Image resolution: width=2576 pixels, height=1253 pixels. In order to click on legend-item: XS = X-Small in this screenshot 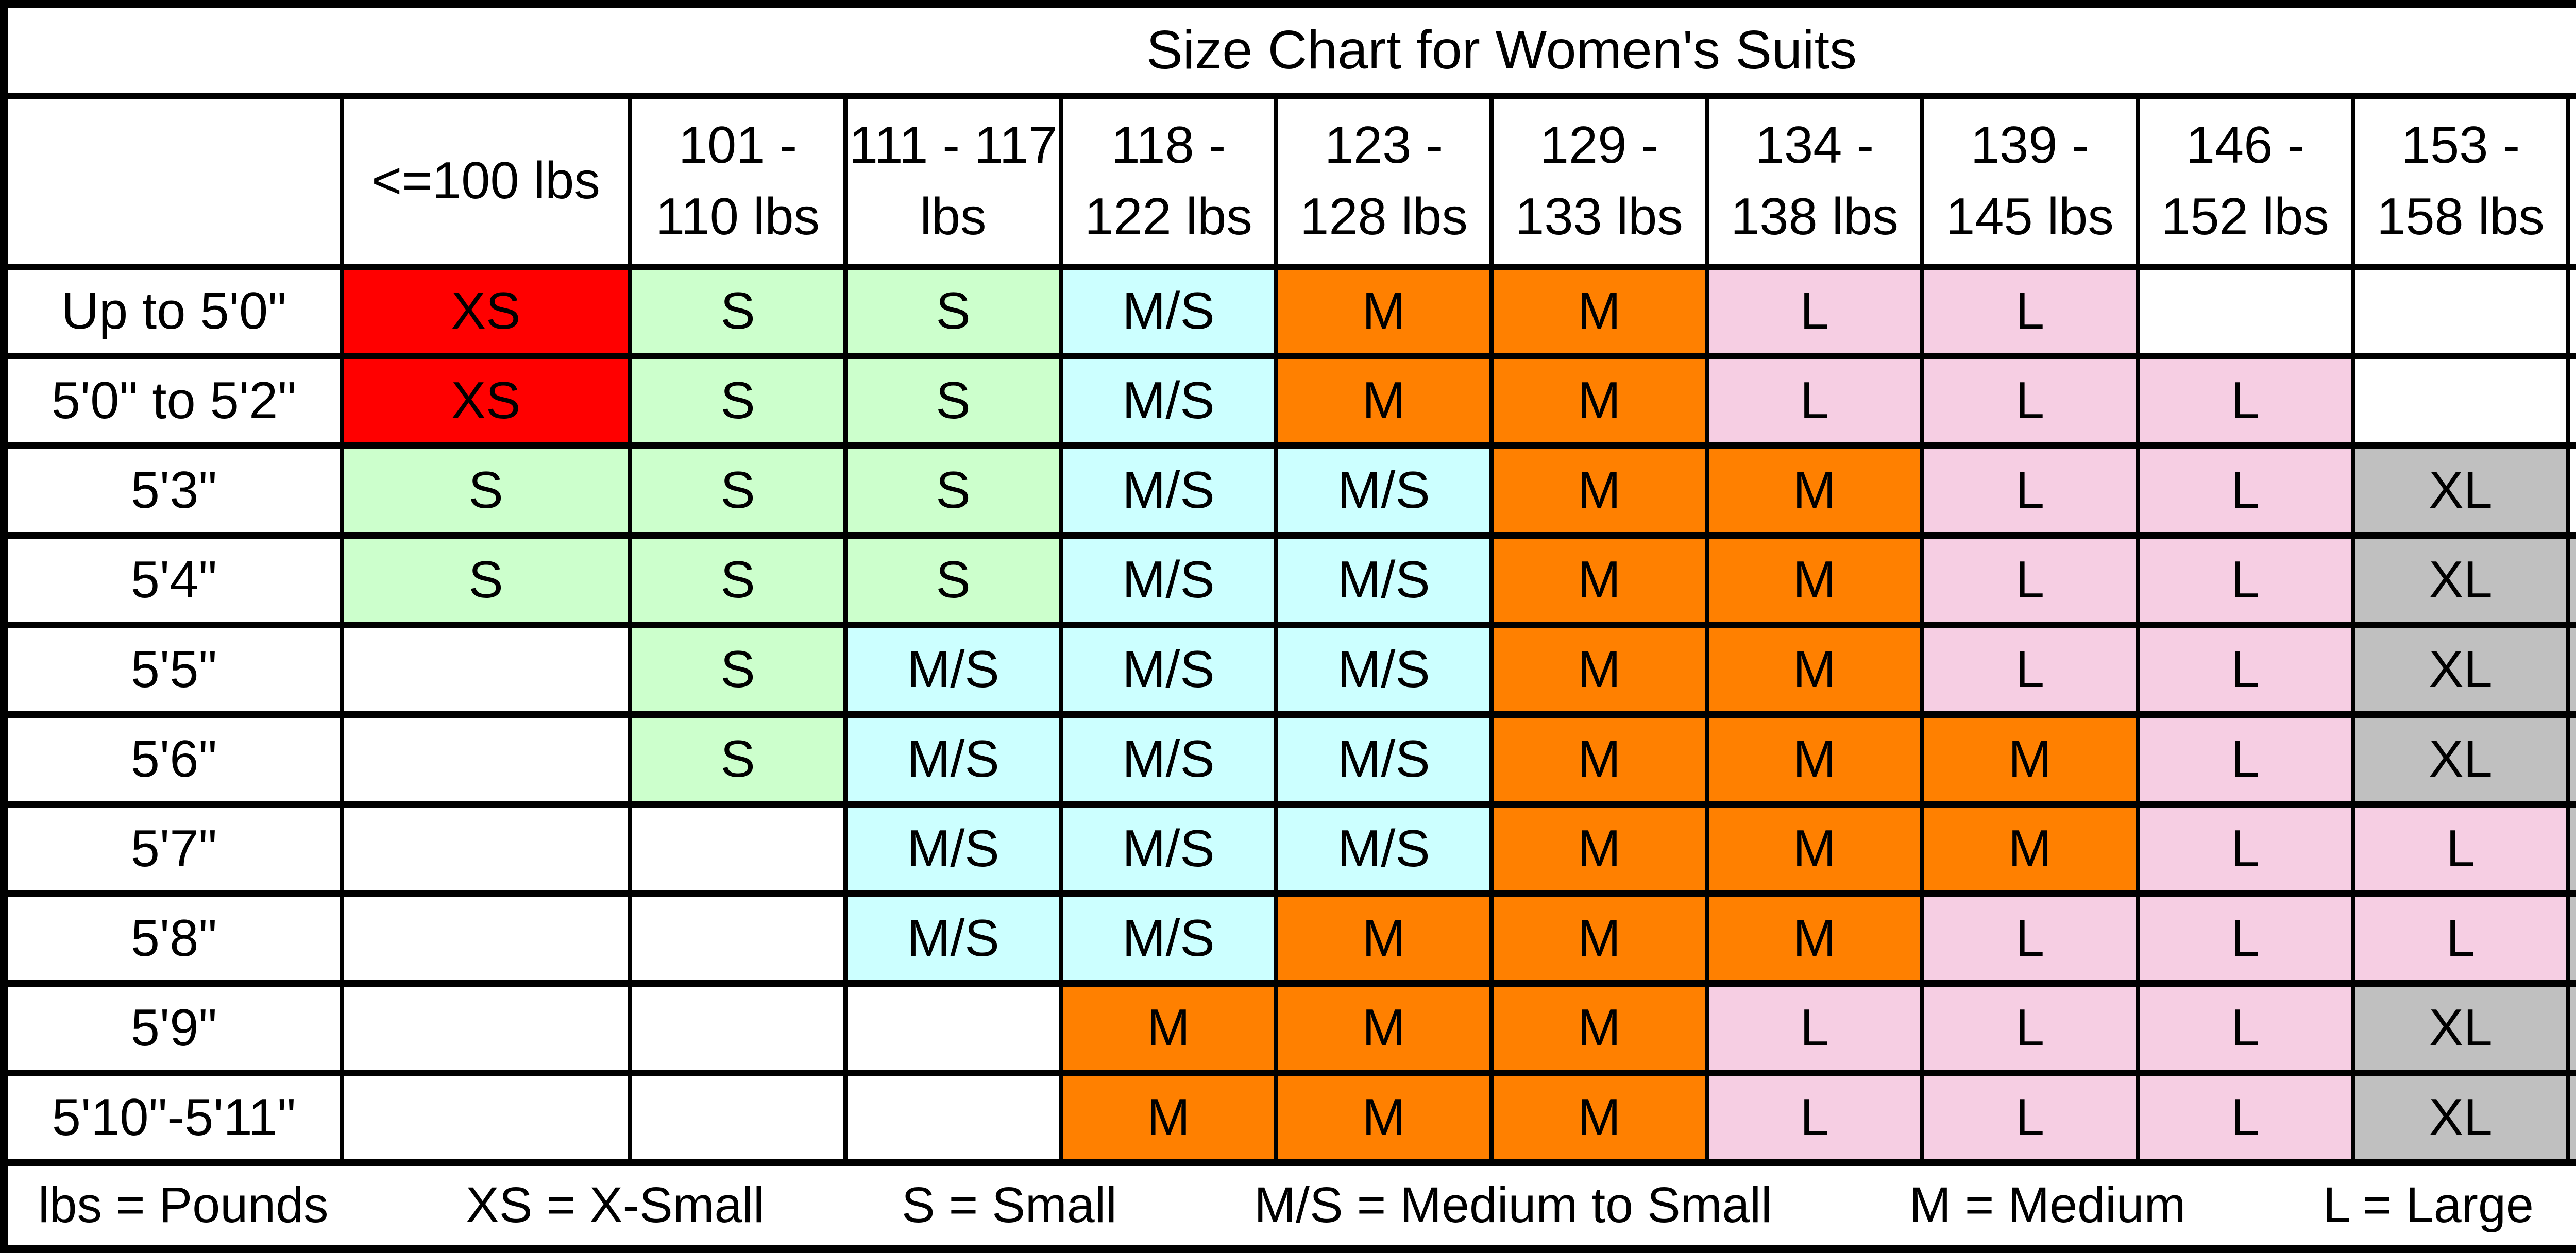, I will do `click(615, 1205)`.